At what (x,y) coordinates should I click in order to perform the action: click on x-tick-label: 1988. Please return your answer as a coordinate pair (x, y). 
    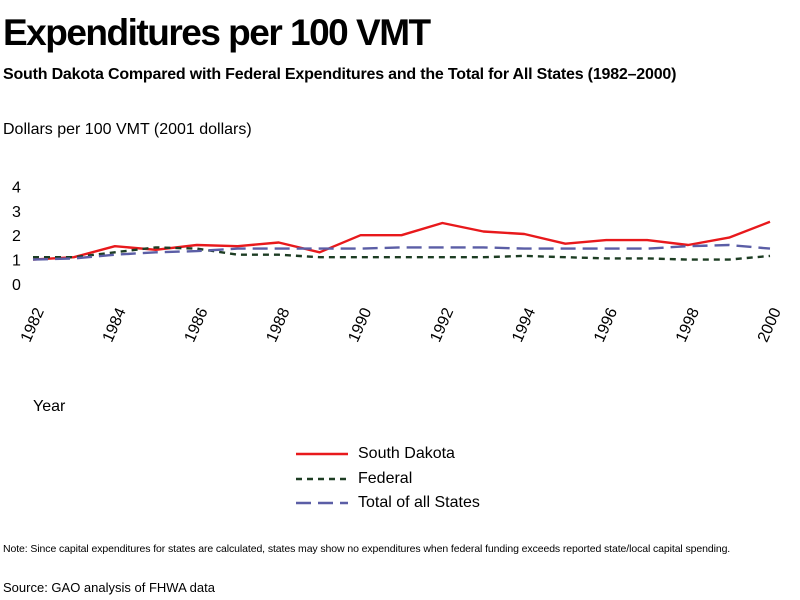
    Looking at the image, I should click on (279, 325).